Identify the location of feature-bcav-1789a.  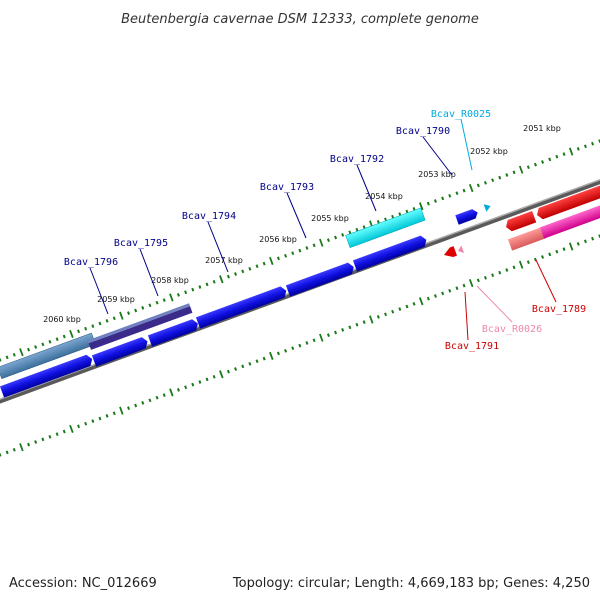
(520, 222).